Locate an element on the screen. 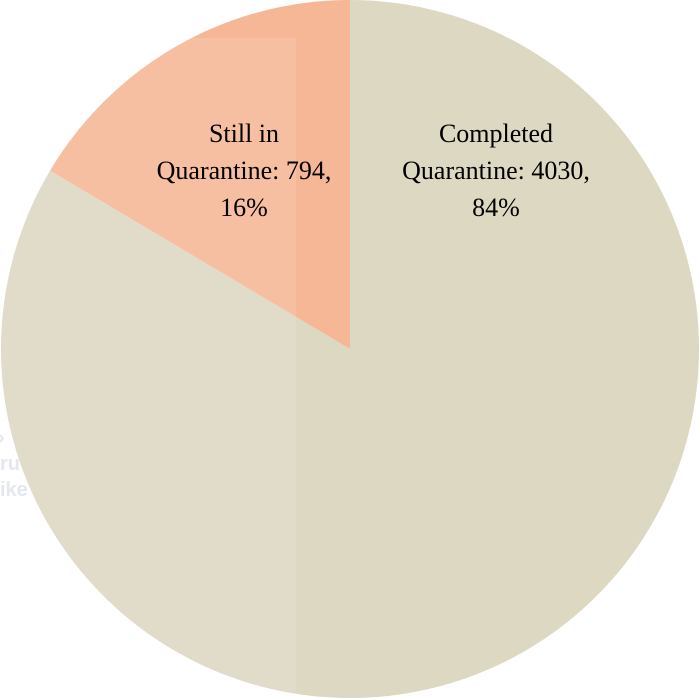 This screenshot has width=700, height=699. pie-label-completed-quarantine: Completed Quarantine: 4030, 84% is located at coordinates (496, 170).